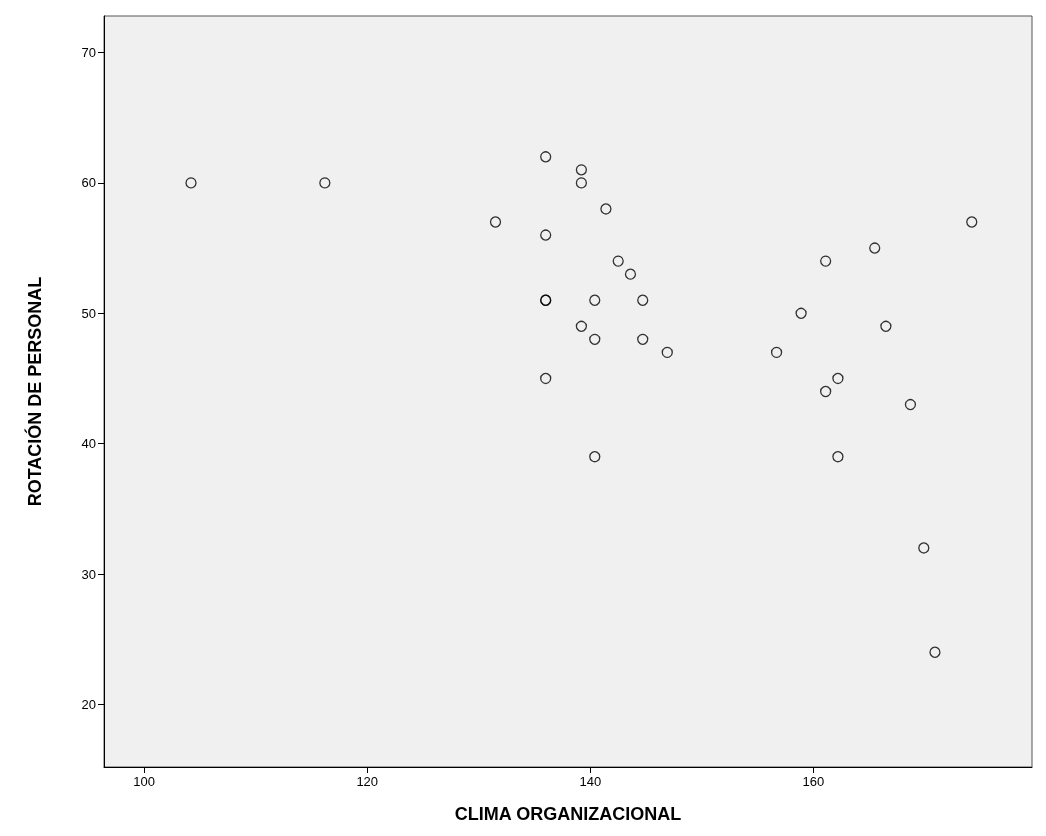 The height and width of the screenshot is (836, 1046). I want to click on y-tick-label: 50, so click(88, 313).